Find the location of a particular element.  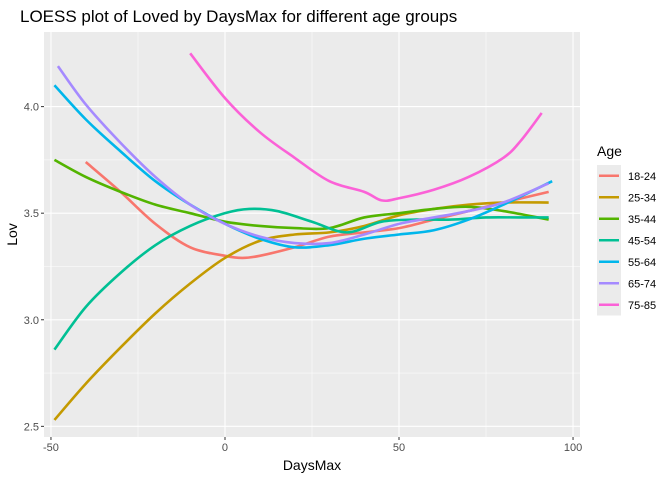

legend-label: 75-85 is located at coordinates (642, 306).